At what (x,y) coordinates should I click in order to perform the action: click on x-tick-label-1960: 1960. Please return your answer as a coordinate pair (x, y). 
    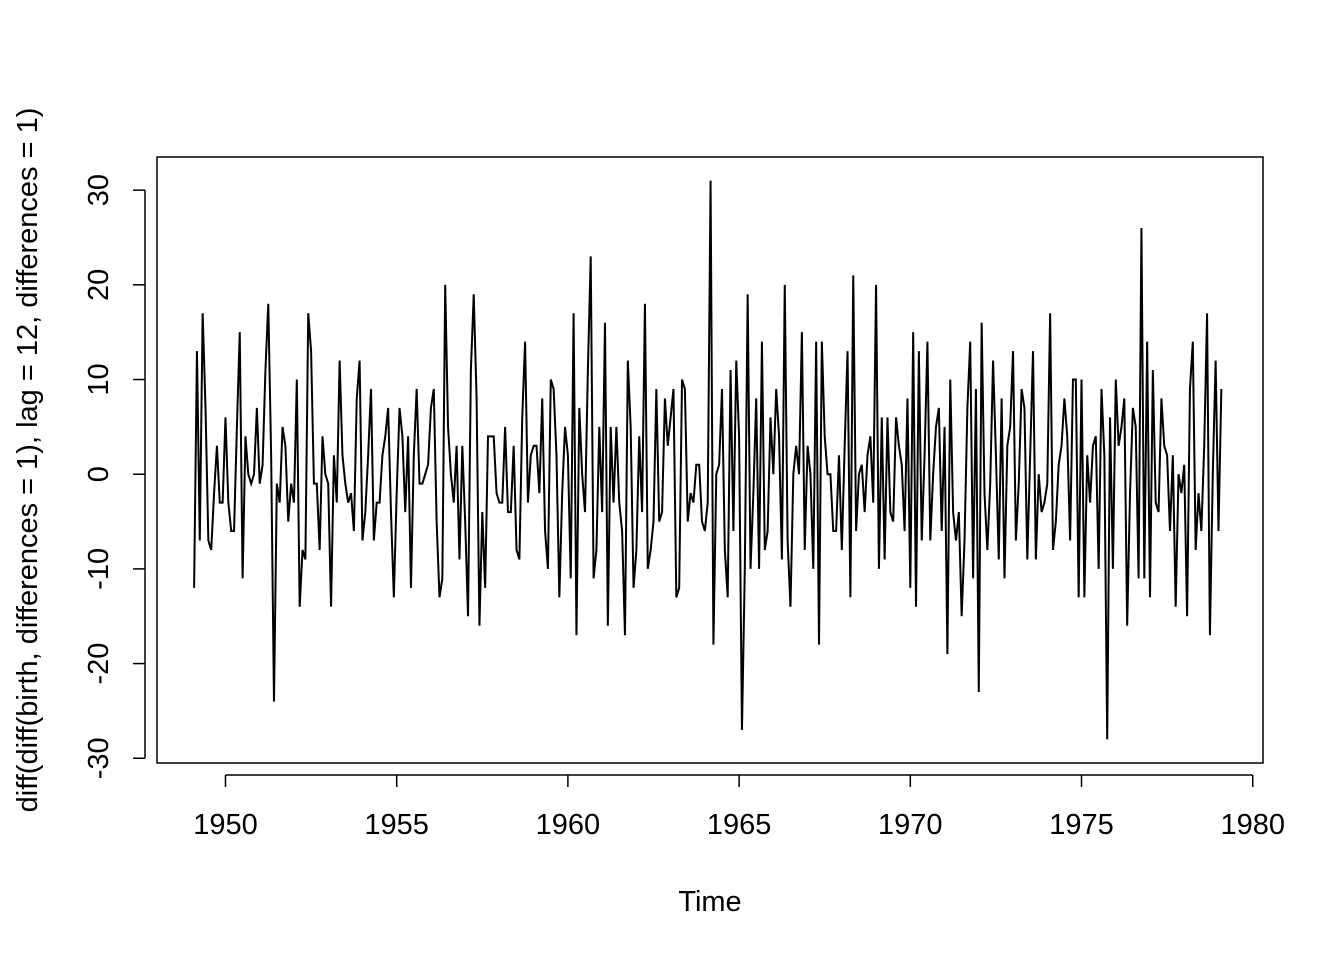
    Looking at the image, I should click on (568, 825).